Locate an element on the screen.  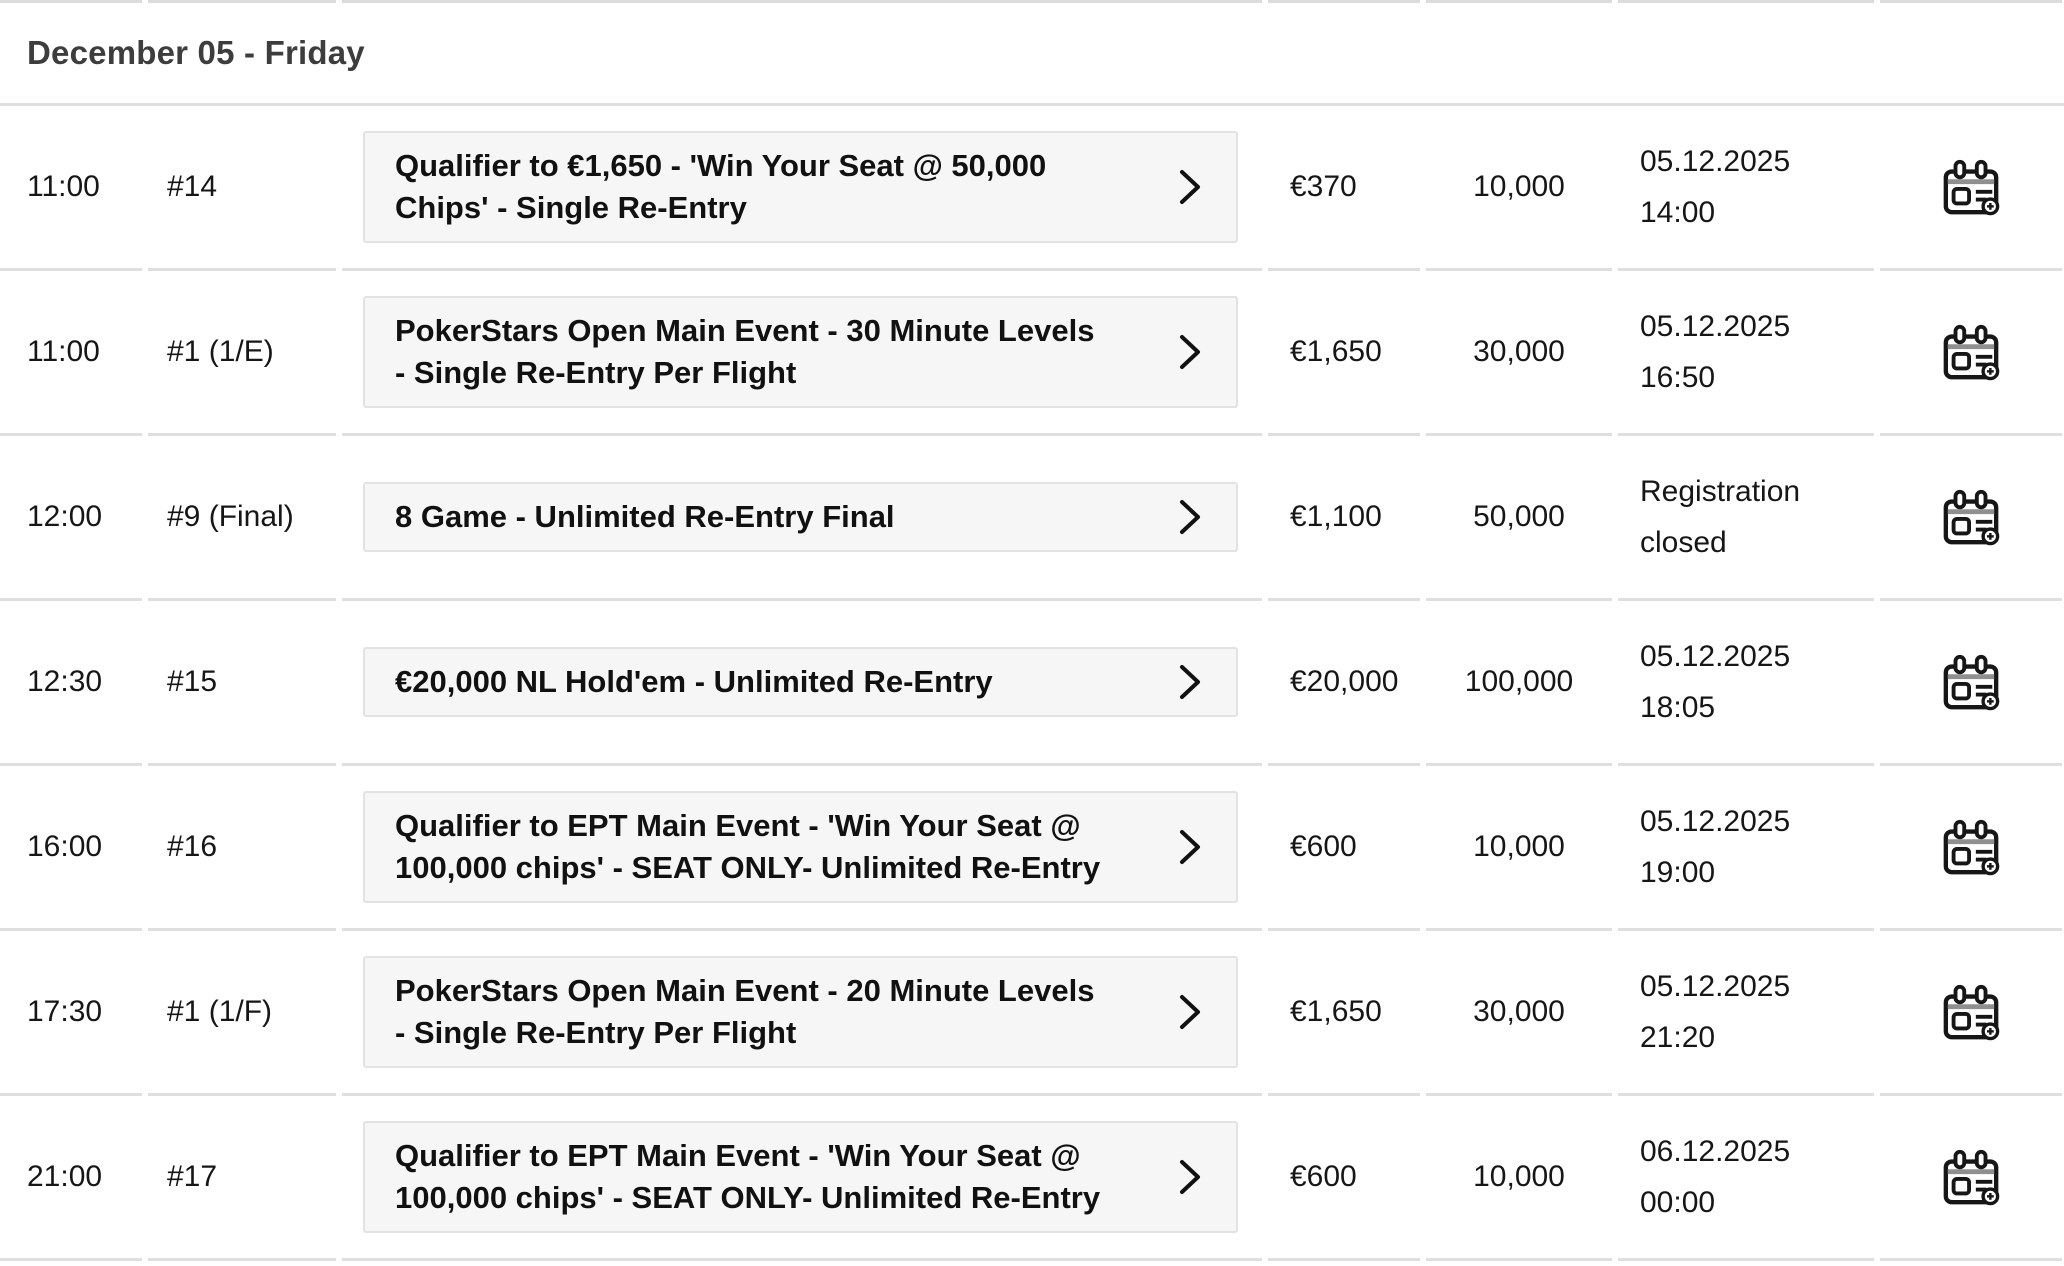
tournament-name-button: €20,000 NL Hold'em - Unlimited Re-Entry is located at coordinates (800, 682).